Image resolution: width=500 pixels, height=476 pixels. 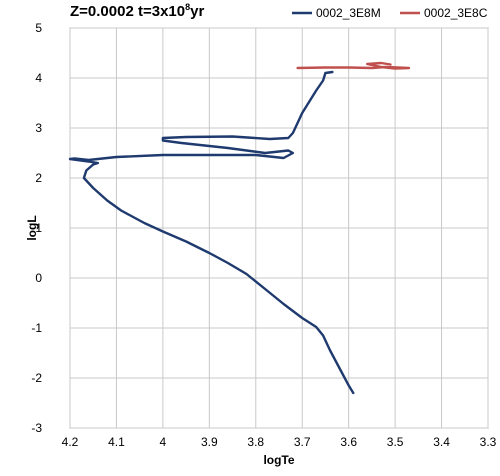 I want to click on y-tick-label: 5, so click(x=38, y=28).